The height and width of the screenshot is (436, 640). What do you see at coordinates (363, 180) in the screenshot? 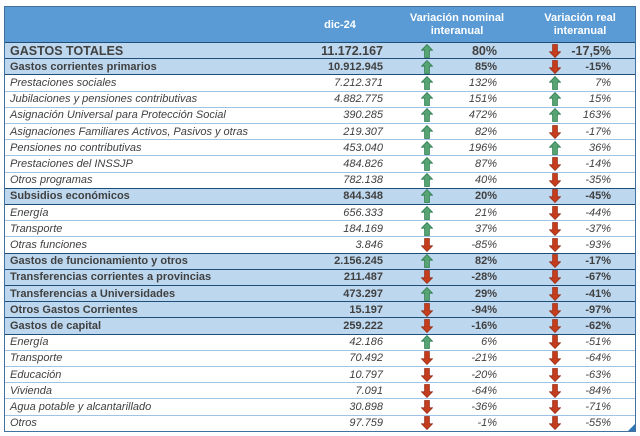
I see `row-dic24-value: 782.138` at bounding box center [363, 180].